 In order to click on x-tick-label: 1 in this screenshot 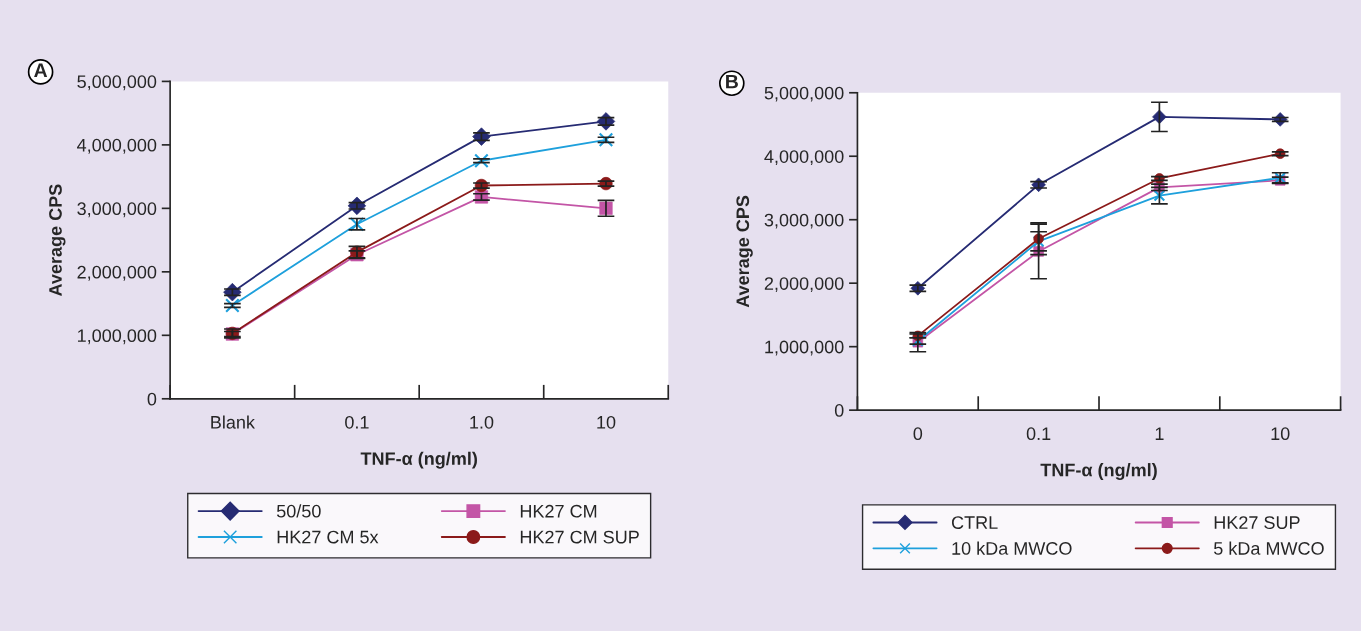, I will do `click(1159, 433)`.